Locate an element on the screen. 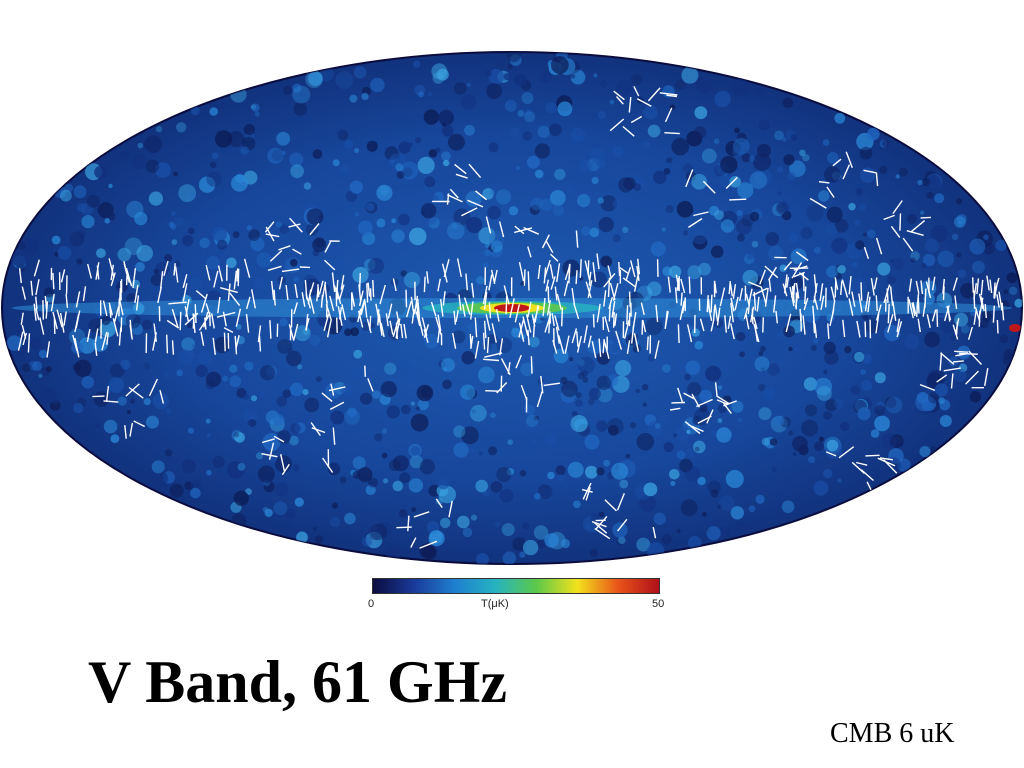 This screenshot has width=1024, height=768. colorbar-min-label: 0 is located at coordinates (371, 604).